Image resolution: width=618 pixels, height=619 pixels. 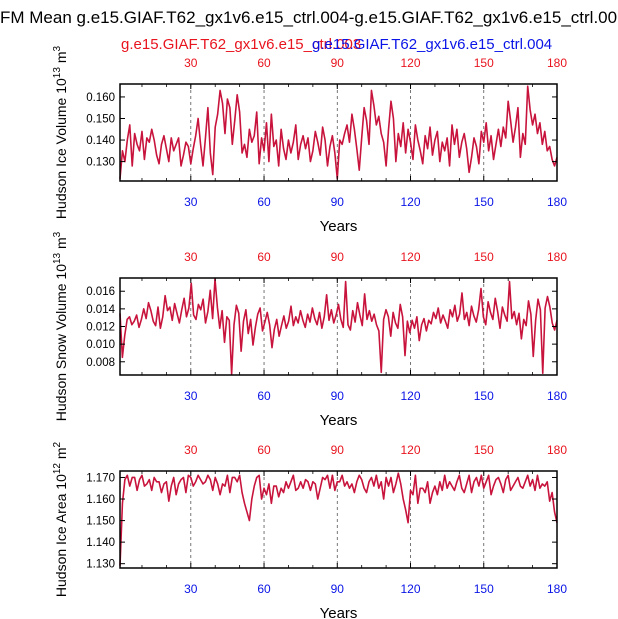 What do you see at coordinates (100, 163) in the screenshot?
I see `y-tick-label: 0.130` at bounding box center [100, 163].